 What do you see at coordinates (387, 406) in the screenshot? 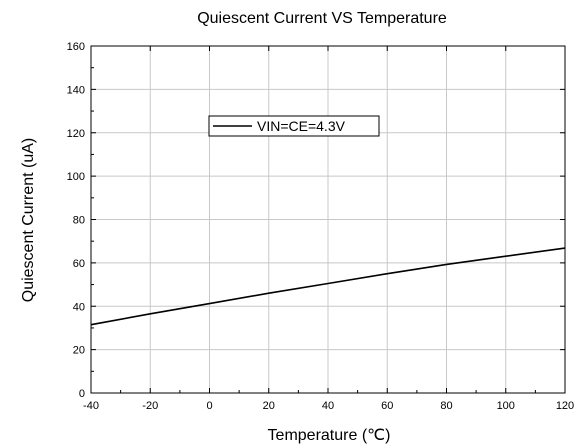
I see `x-tick-label: 60` at bounding box center [387, 406].